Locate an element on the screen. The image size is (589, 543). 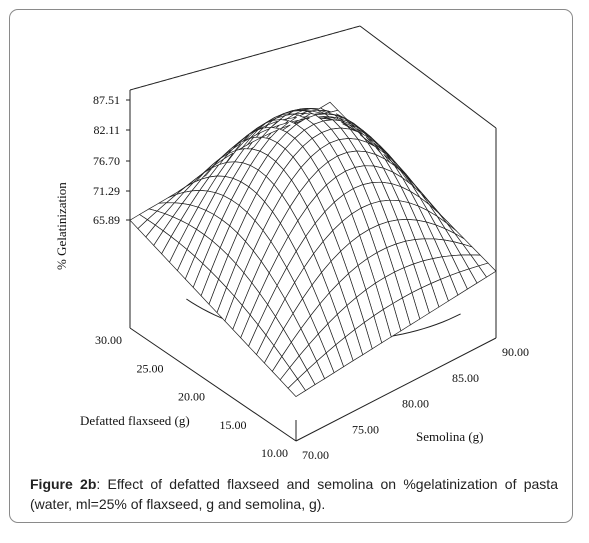
x-axis-label: Defatted flaxseed (g) is located at coordinates (135, 420).